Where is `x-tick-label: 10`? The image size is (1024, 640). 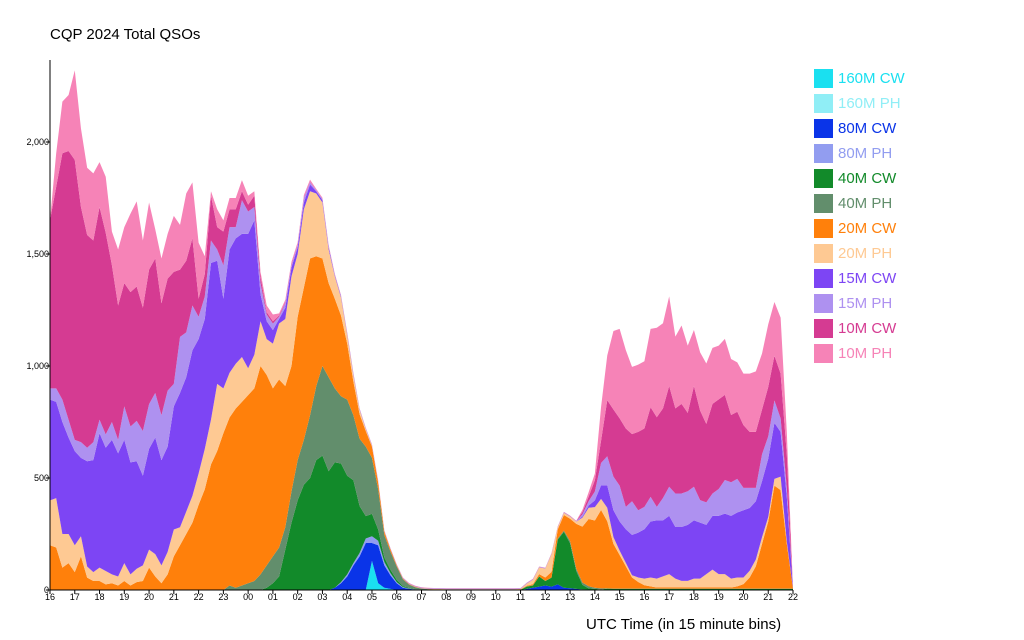
x-tick-label: 10 is located at coordinates (496, 597).